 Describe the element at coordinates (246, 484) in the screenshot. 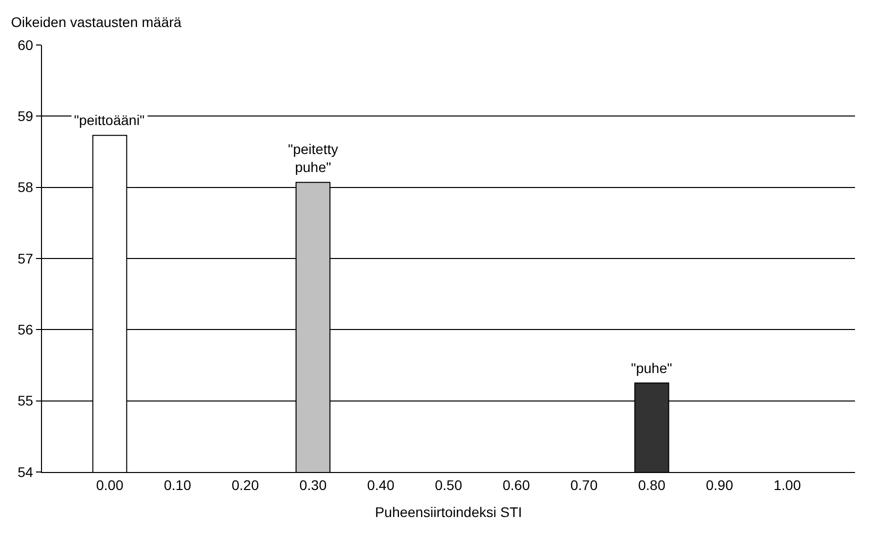

I see `x-tick-label: 0.20` at that location.